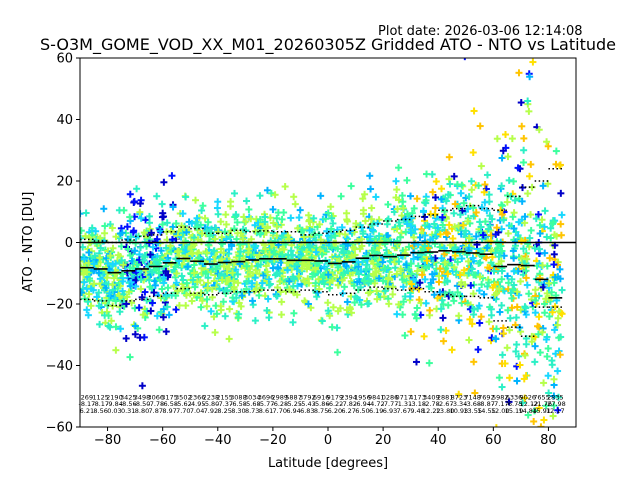 The image size is (640, 480). I want to click on x-tick-label: −80, so click(107, 440).